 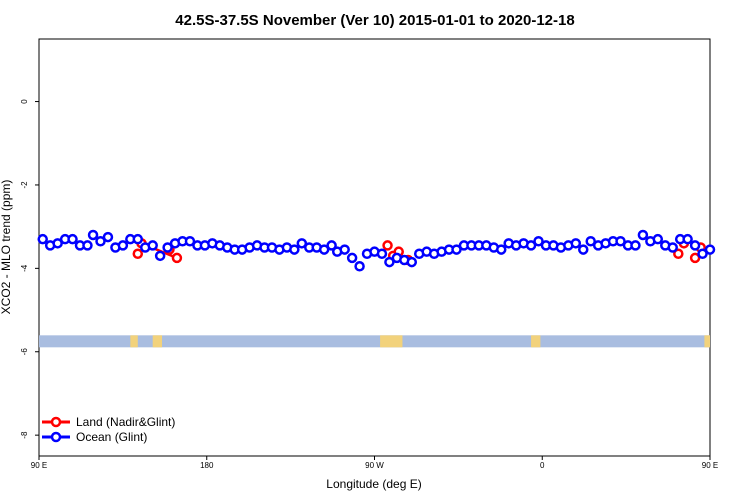 I want to click on y-tick-label: -4, so click(x=24, y=268).